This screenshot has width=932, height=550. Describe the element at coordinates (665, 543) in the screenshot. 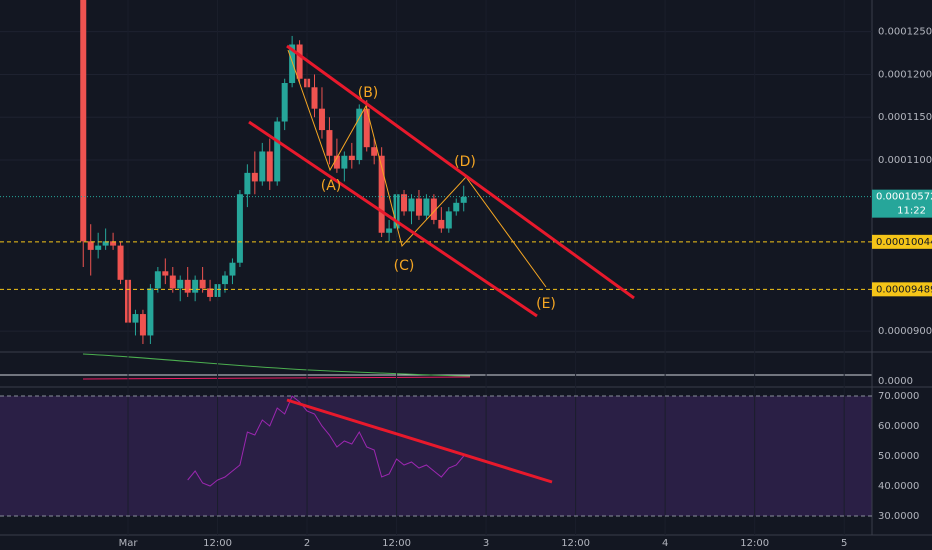

I see `x-tick-label: 4` at that location.